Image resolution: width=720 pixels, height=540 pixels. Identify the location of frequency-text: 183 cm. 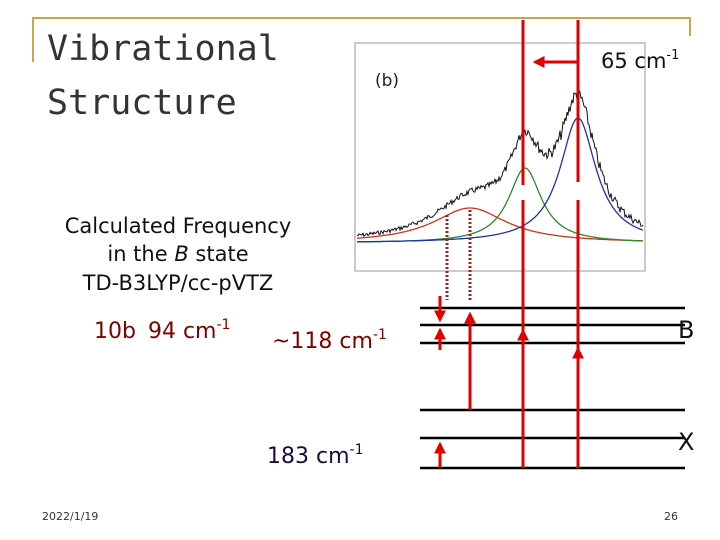
(308, 456).